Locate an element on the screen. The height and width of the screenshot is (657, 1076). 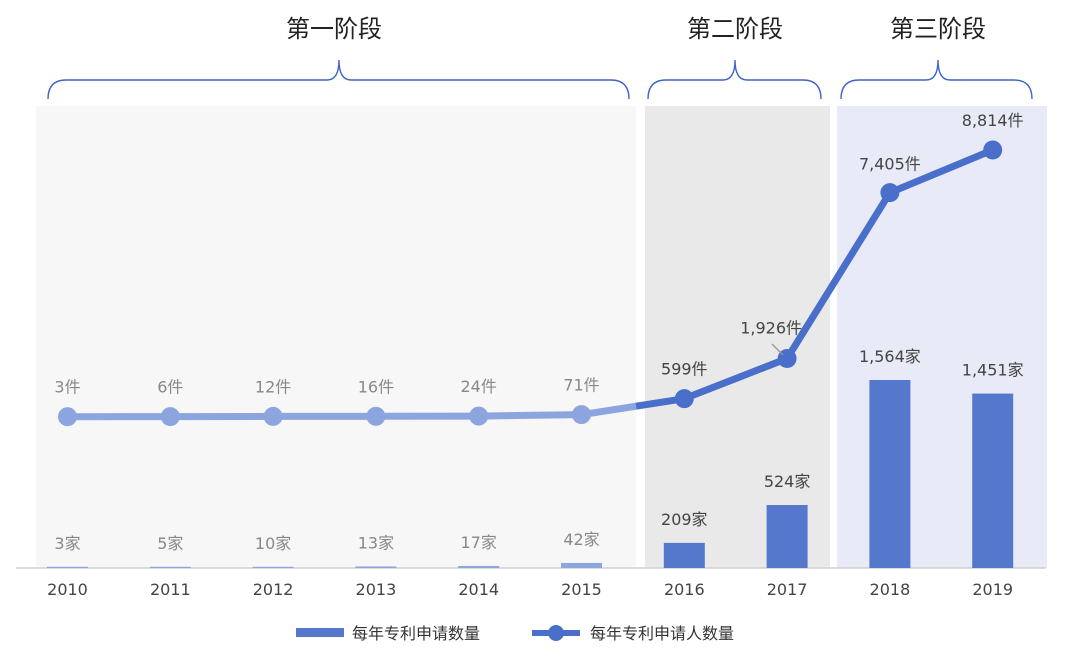
bar-2018 is located at coordinates (890, 474).